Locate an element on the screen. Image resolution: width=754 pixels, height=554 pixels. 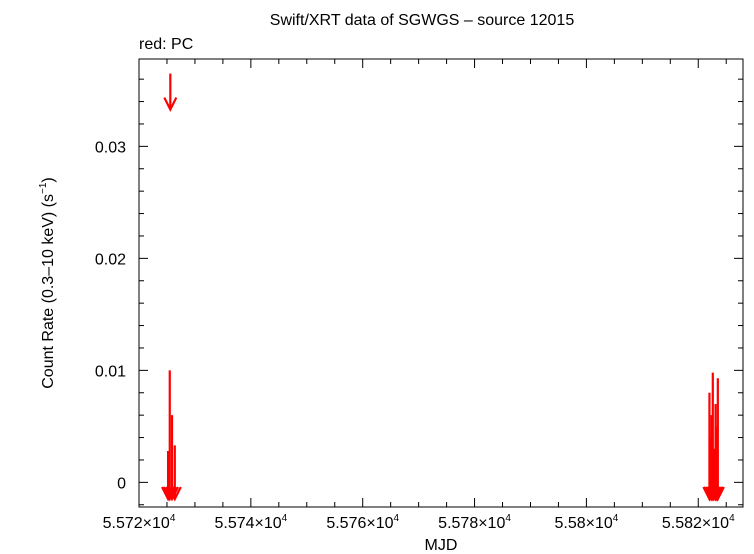
x-tick-label: 5.574×10⁴ is located at coordinates (250, 522).